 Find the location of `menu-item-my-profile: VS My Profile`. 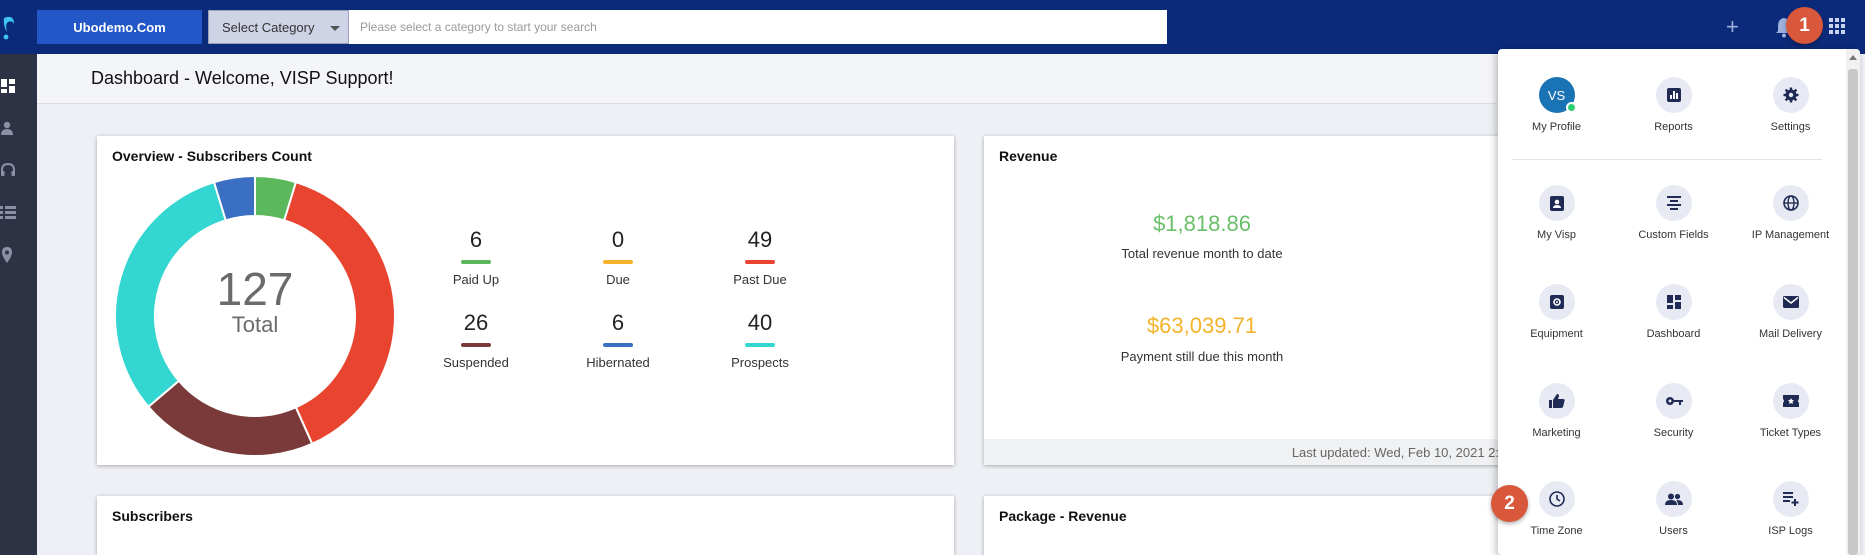

menu-item-my-profile: VS My Profile is located at coordinates (1556, 105).